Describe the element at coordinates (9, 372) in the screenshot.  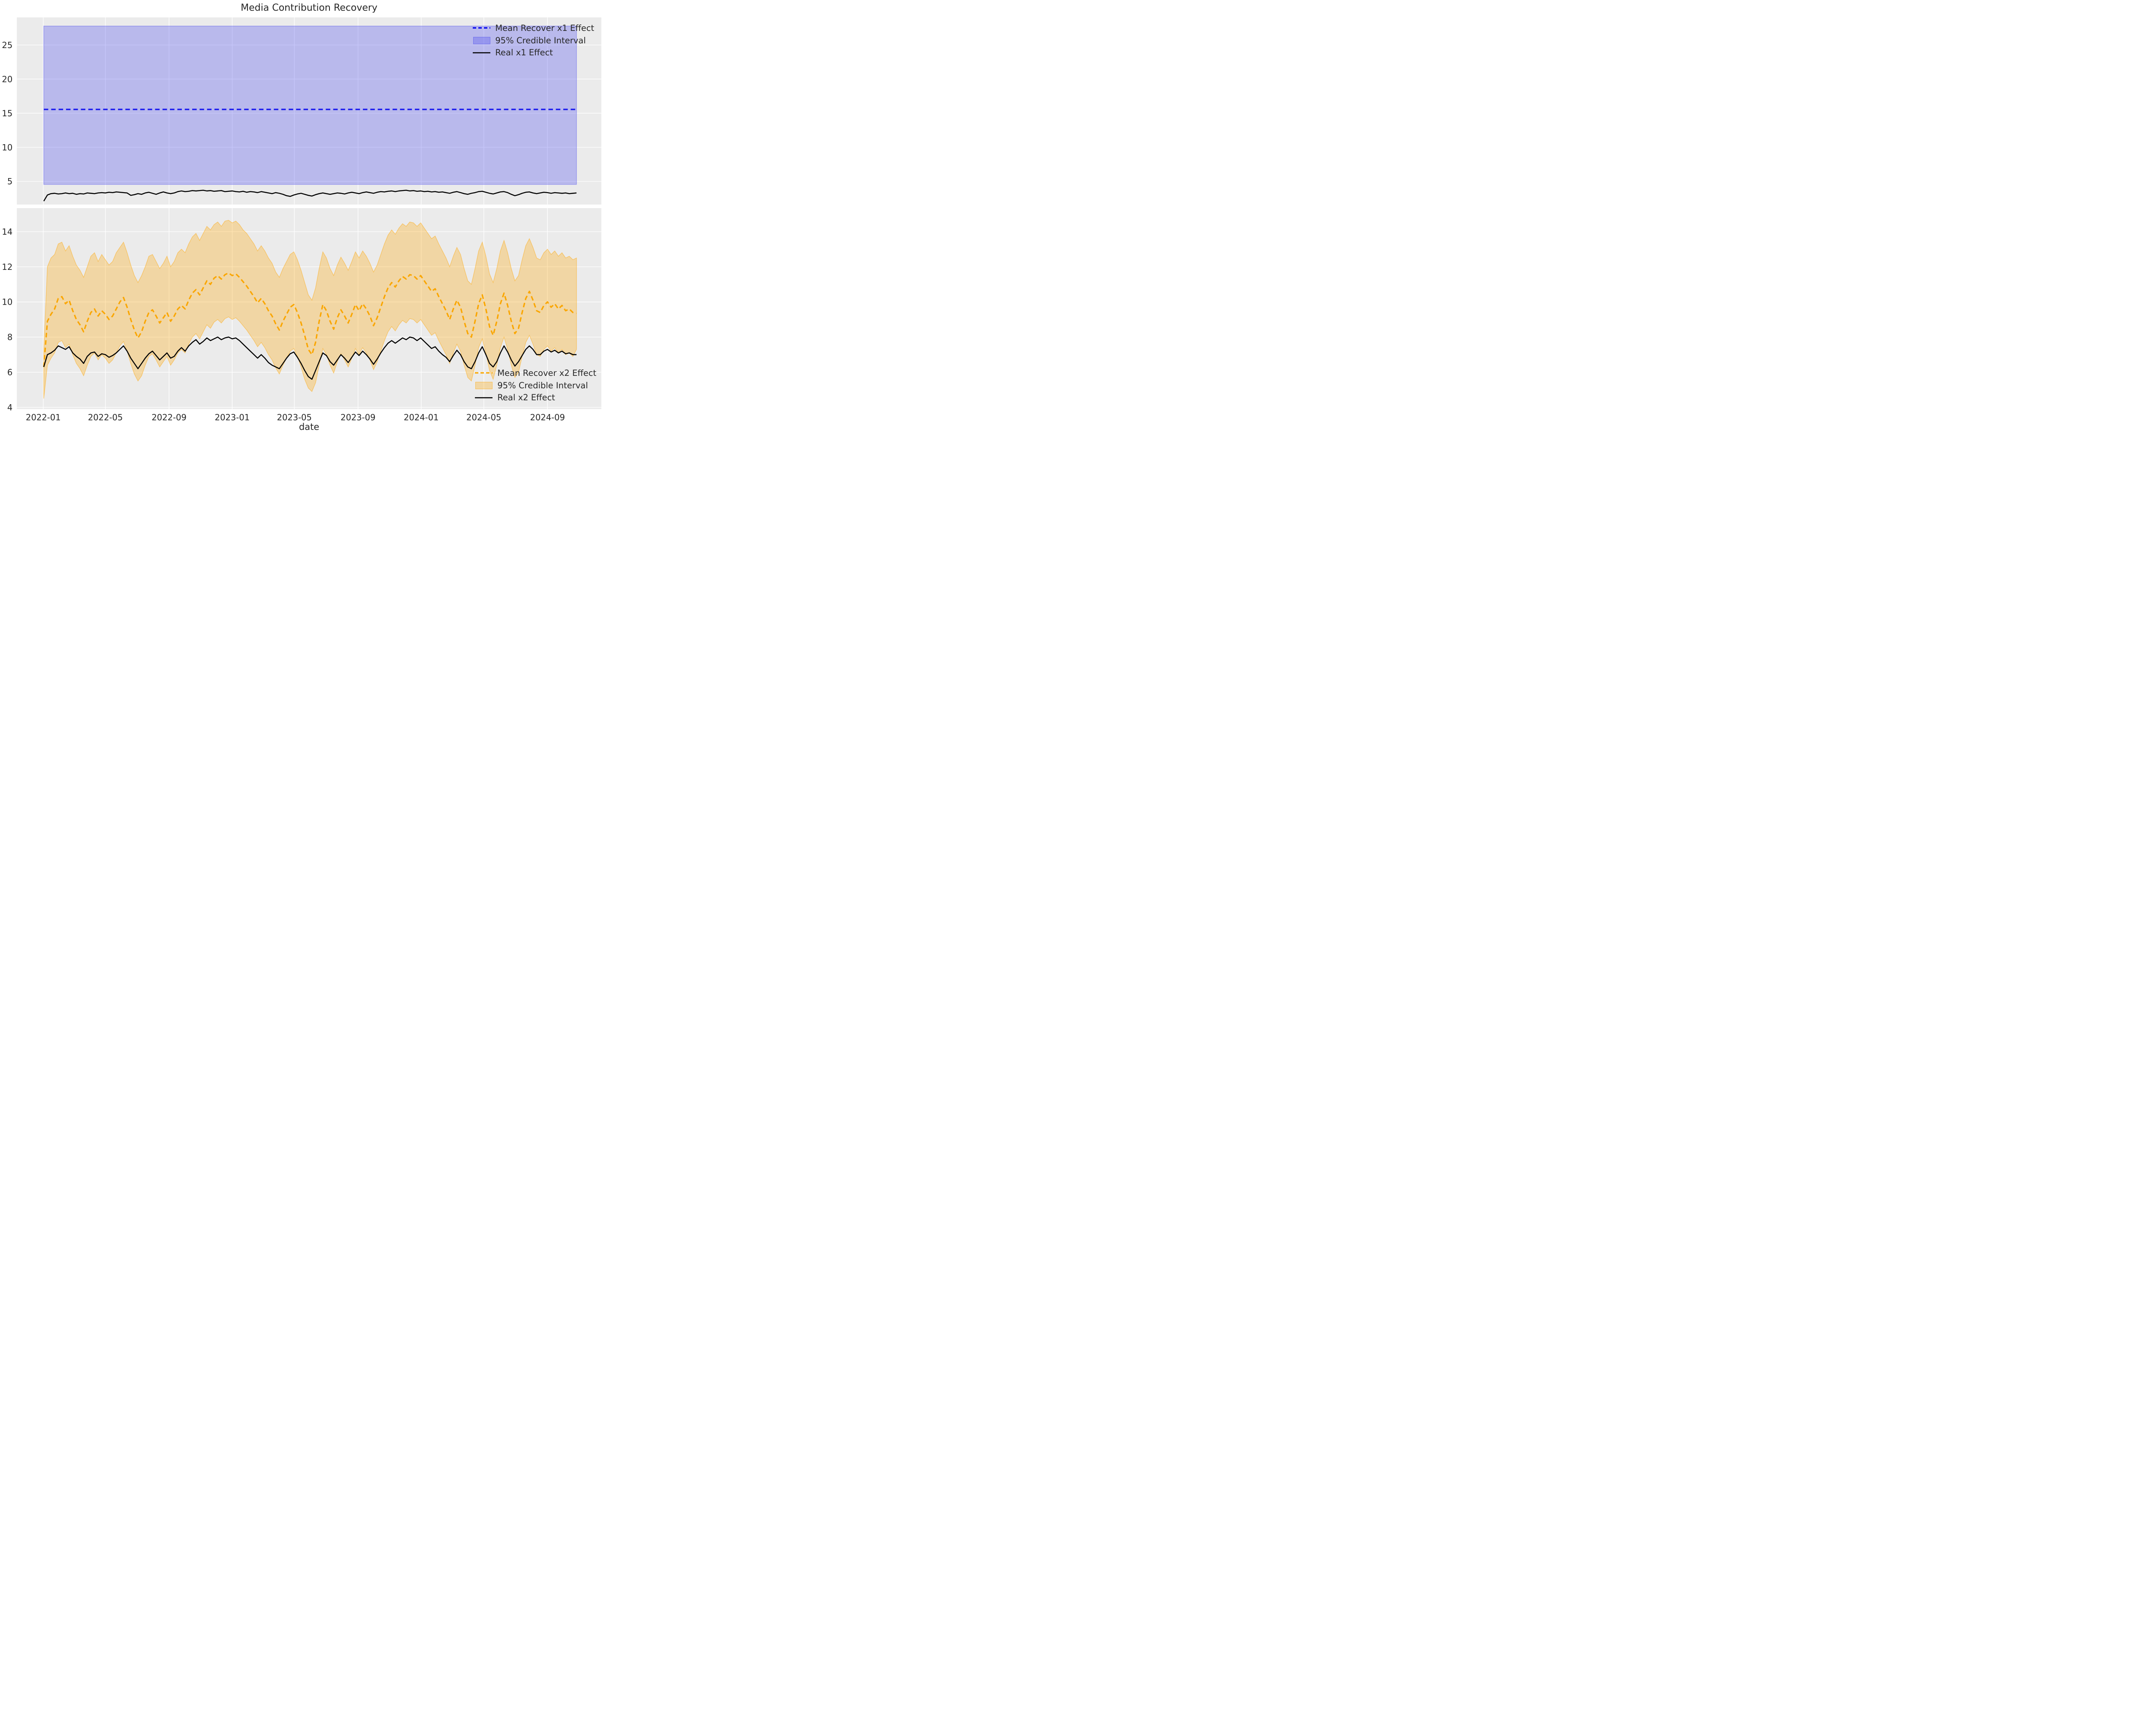
I see `y-tick-label: 6` at that location.